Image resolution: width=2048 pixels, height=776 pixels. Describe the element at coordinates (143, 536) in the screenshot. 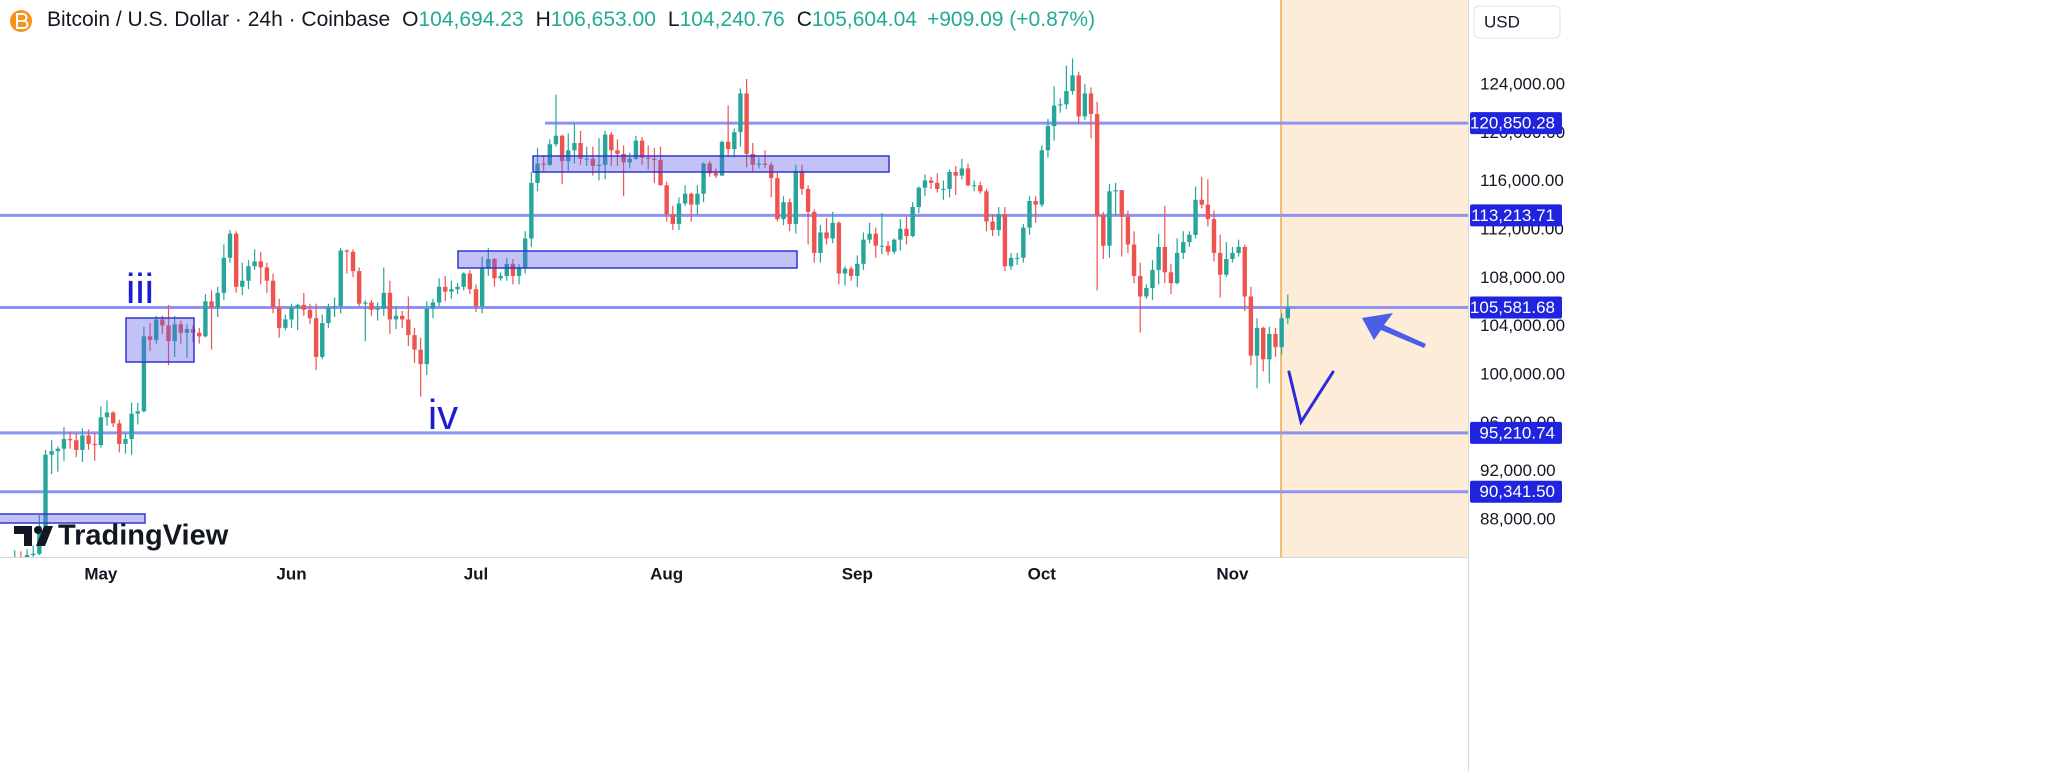

I see `watermark: TradingView` at that location.